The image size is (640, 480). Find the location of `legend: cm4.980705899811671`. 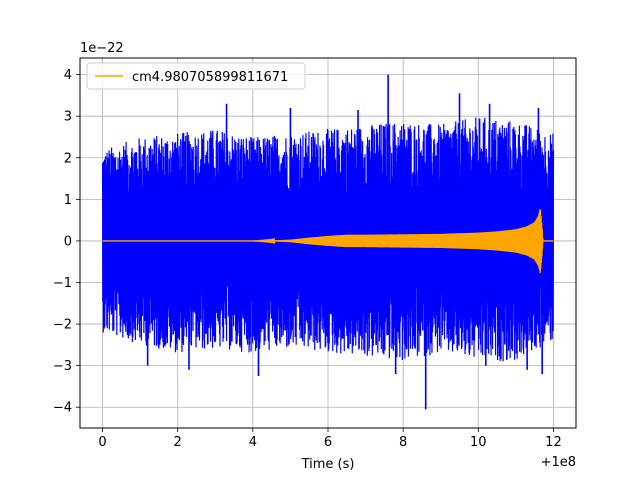

legend: cm4.980705899811671 is located at coordinates (196, 76).